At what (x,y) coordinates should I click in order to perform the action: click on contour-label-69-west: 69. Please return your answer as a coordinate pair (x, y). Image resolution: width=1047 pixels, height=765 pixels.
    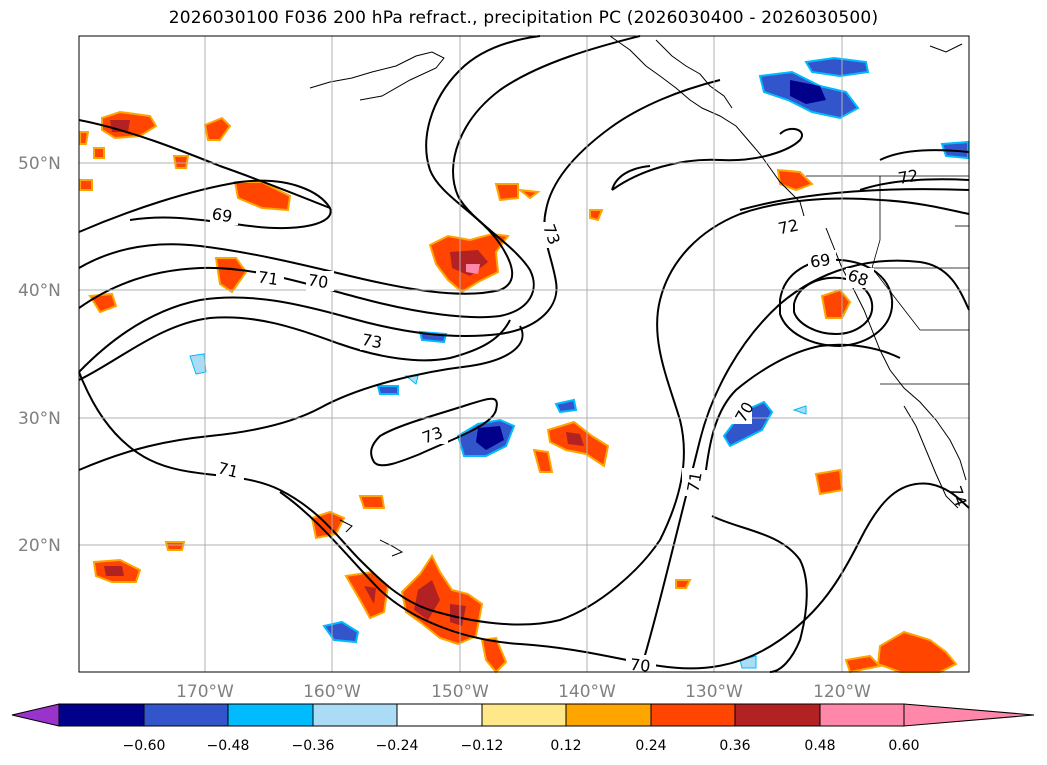
    Looking at the image, I should click on (221, 215).